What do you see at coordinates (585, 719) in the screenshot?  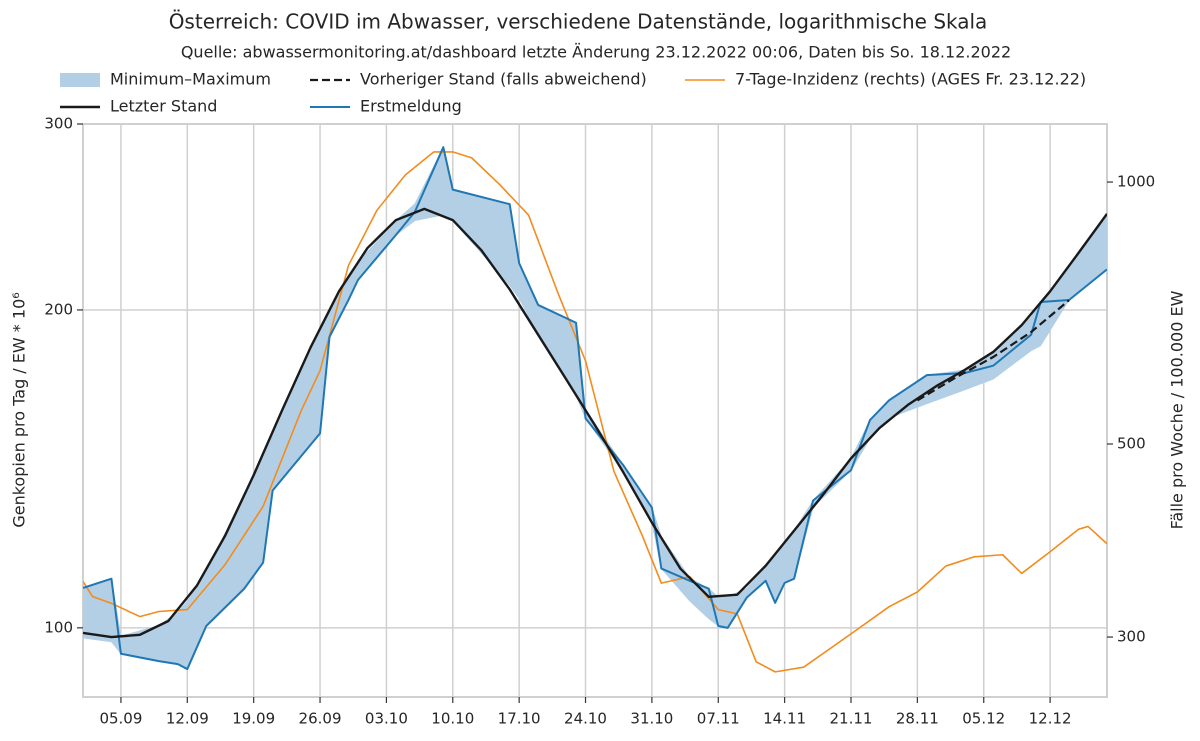 I see `x-tick-label: 24.10` at bounding box center [585, 719].